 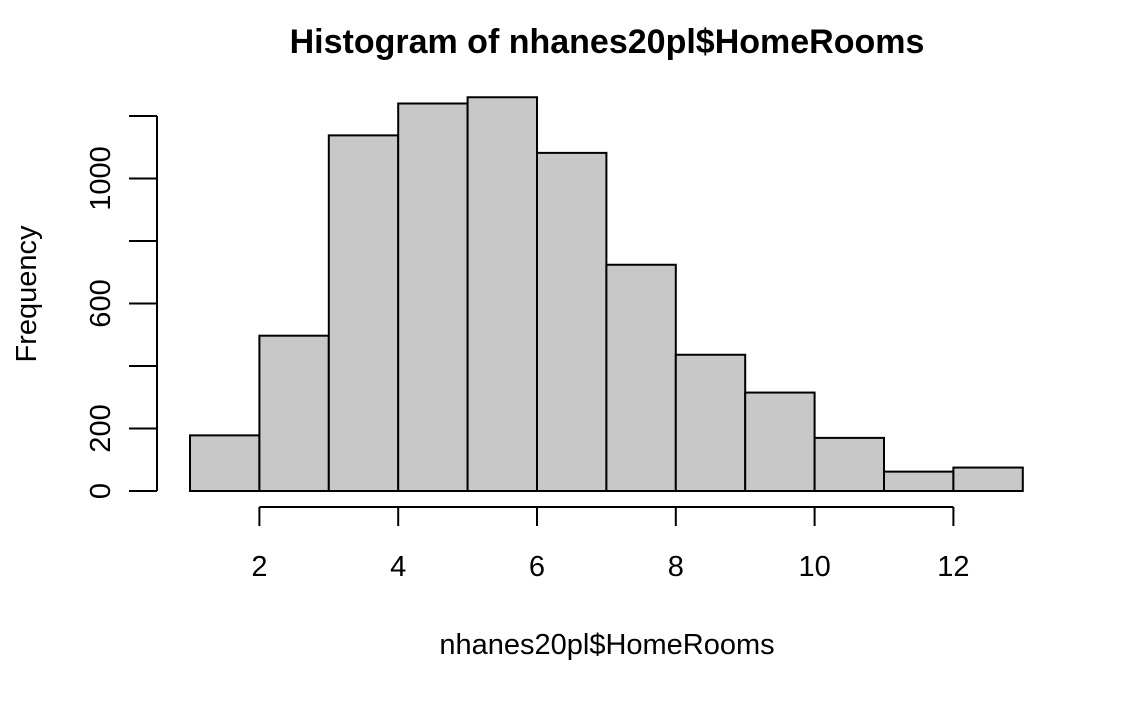 What do you see at coordinates (259, 567) in the screenshot?
I see `x-tick-label: 2` at bounding box center [259, 567].